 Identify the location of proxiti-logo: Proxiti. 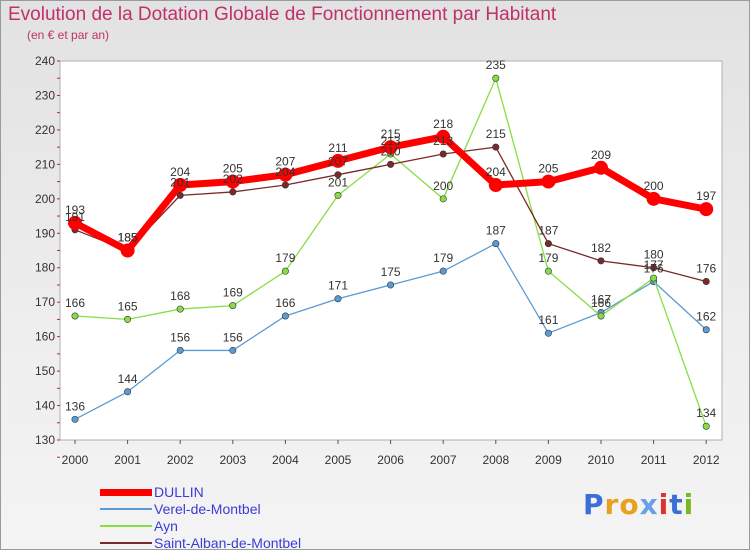
(638, 504).